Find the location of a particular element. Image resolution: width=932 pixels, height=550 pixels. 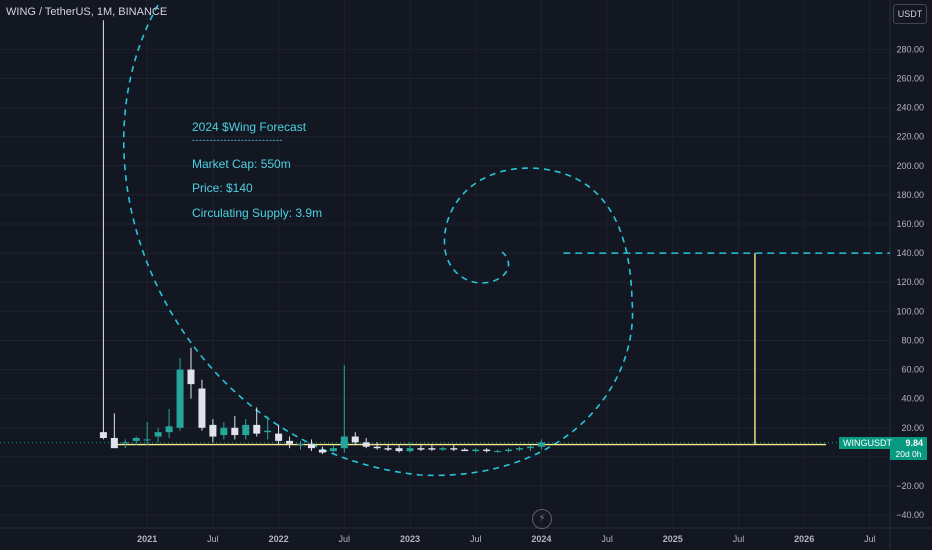

lightning-icon: ⚡ is located at coordinates (542, 519).